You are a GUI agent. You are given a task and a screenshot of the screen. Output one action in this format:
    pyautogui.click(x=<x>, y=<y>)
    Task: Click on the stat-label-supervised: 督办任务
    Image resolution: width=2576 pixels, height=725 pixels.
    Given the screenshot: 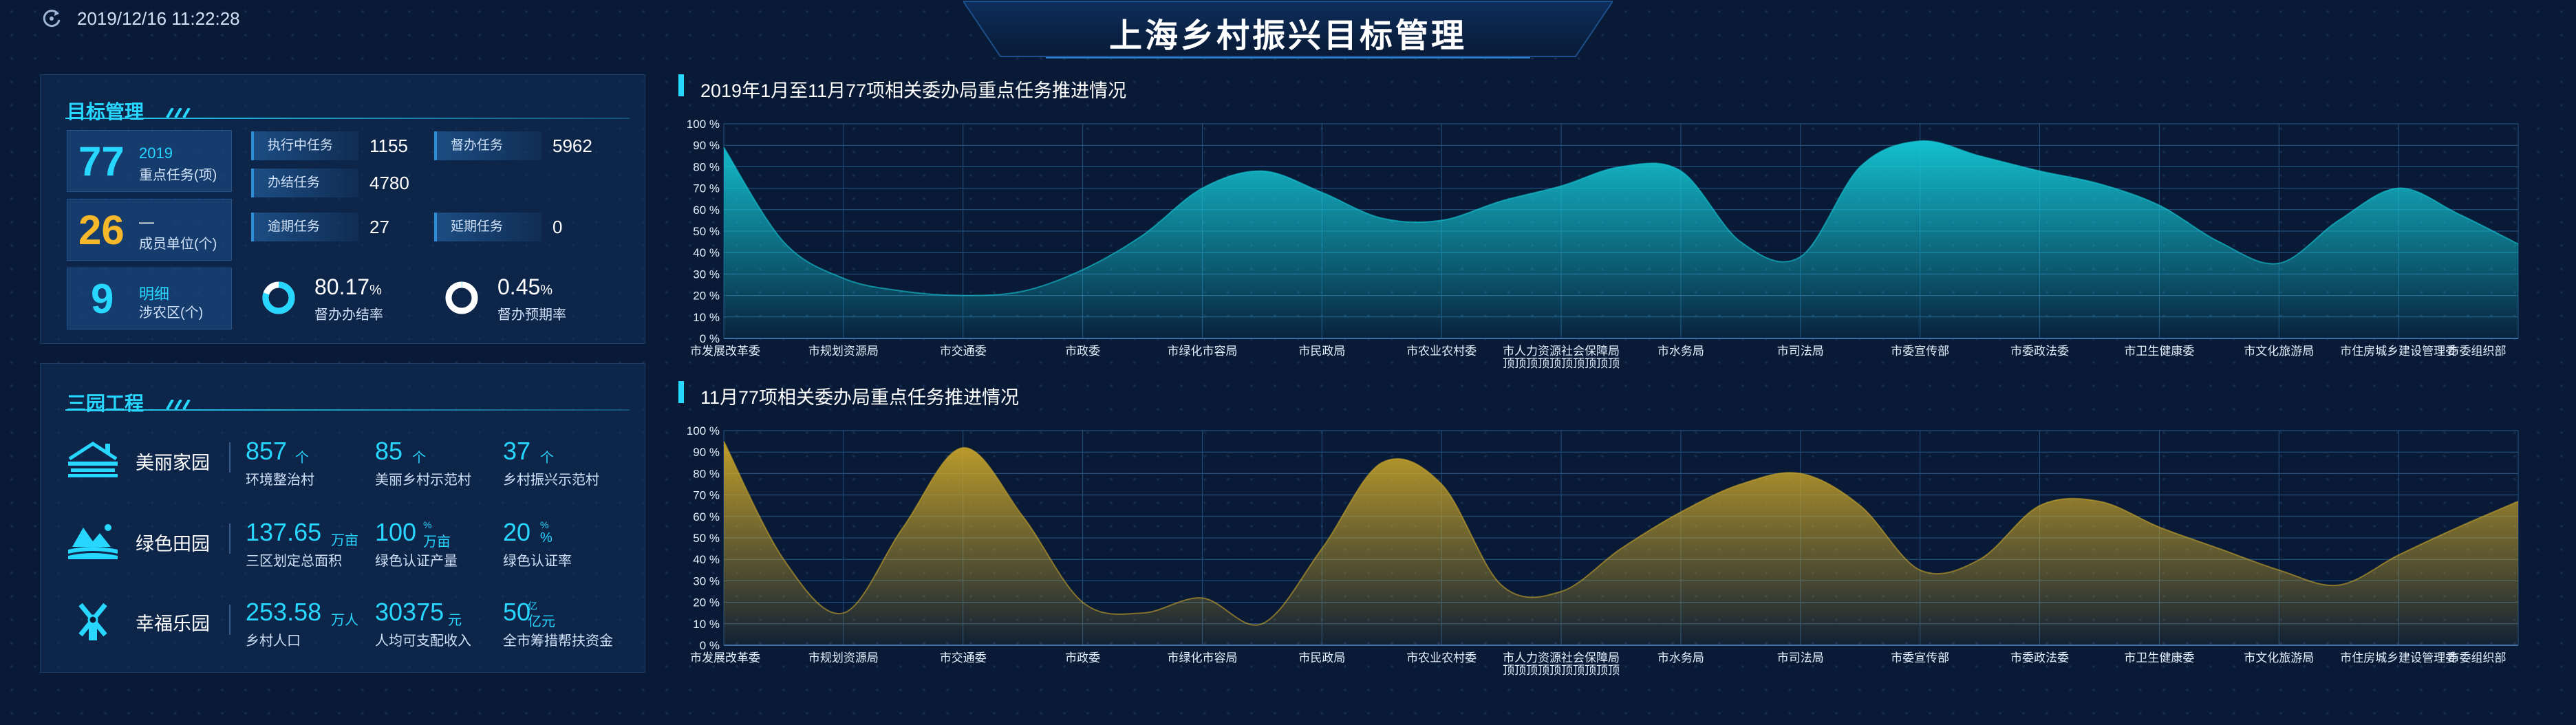 What is the action you would take?
    pyautogui.click(x=488, y=145)
    